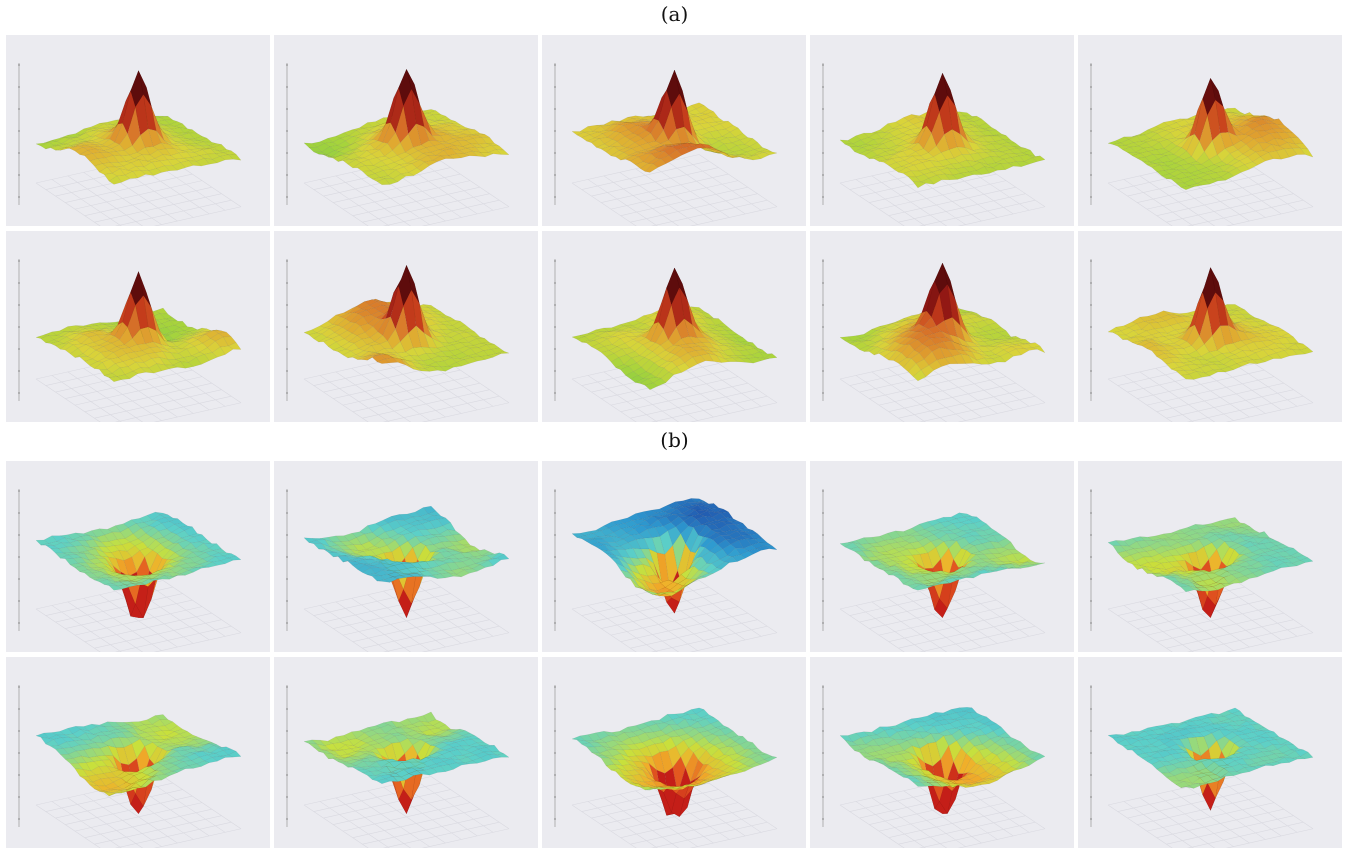 Image resolution: width=1349 pixels, height=854 pixels. What do you see at coordinates (674, 440) in the screenshot?
I see `figure-label-b: (b)` at bounding box center [674, 440].